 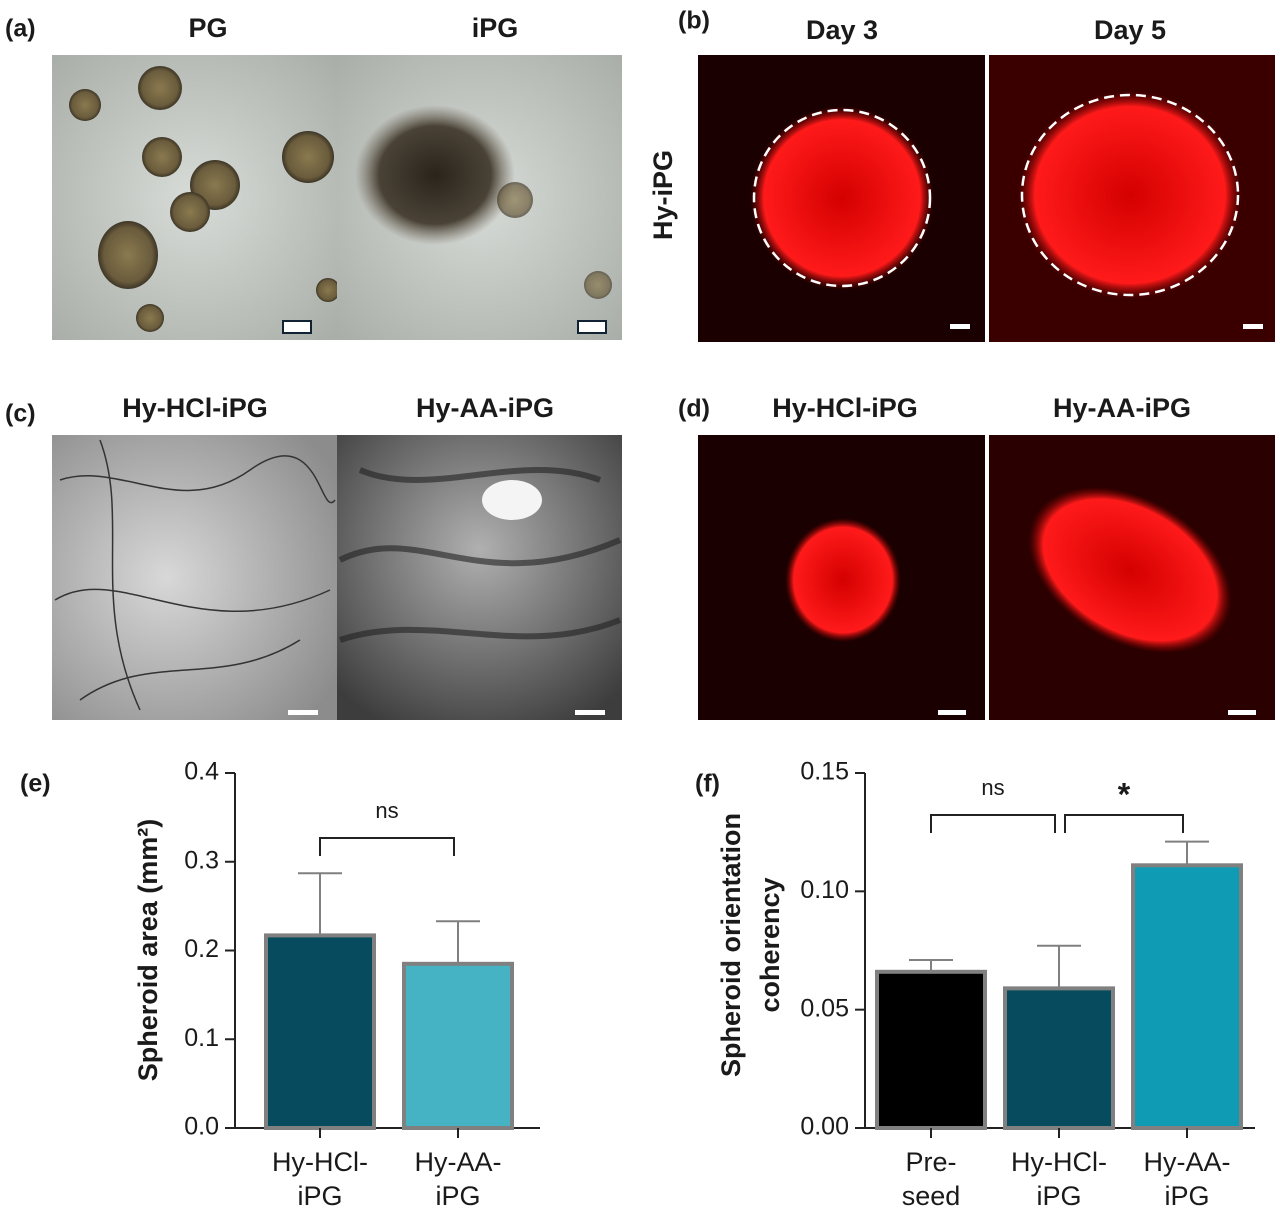 I want to click on panel-label: (f), so click(x=707, y=784).